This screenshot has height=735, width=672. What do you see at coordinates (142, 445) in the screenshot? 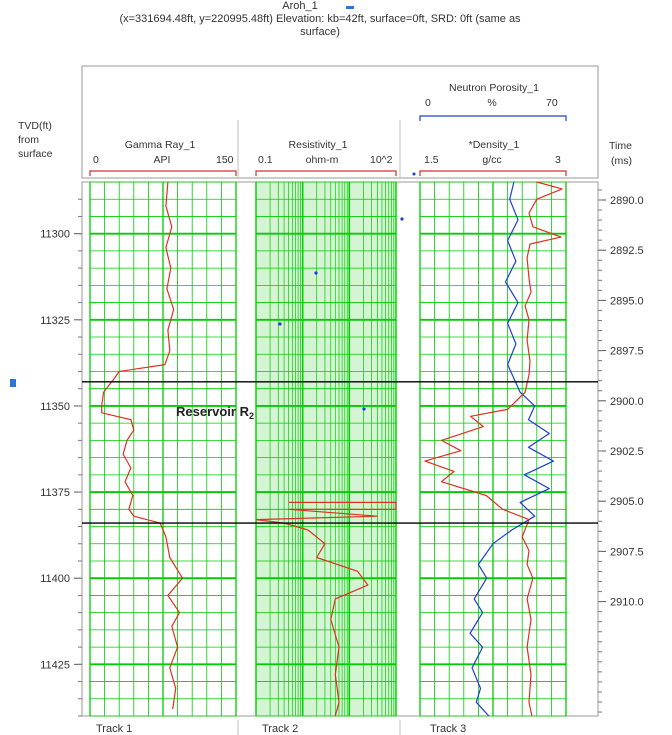
I see `gamma-ray-curve` at bounding box center [142, 445].